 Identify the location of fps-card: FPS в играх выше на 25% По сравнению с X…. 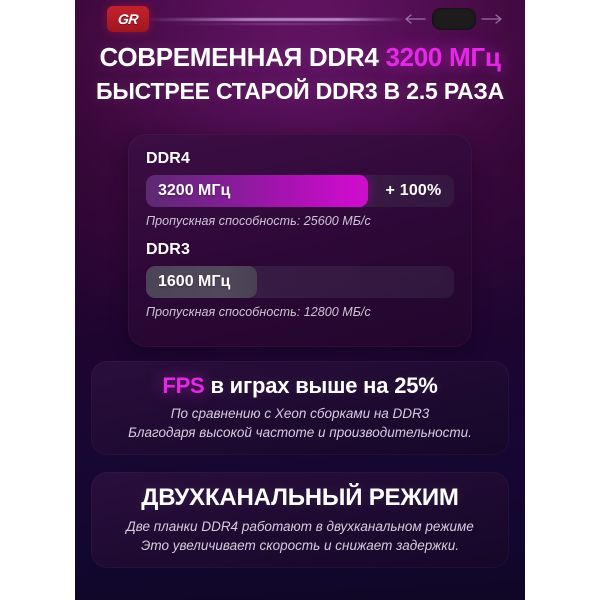
(300, 408).